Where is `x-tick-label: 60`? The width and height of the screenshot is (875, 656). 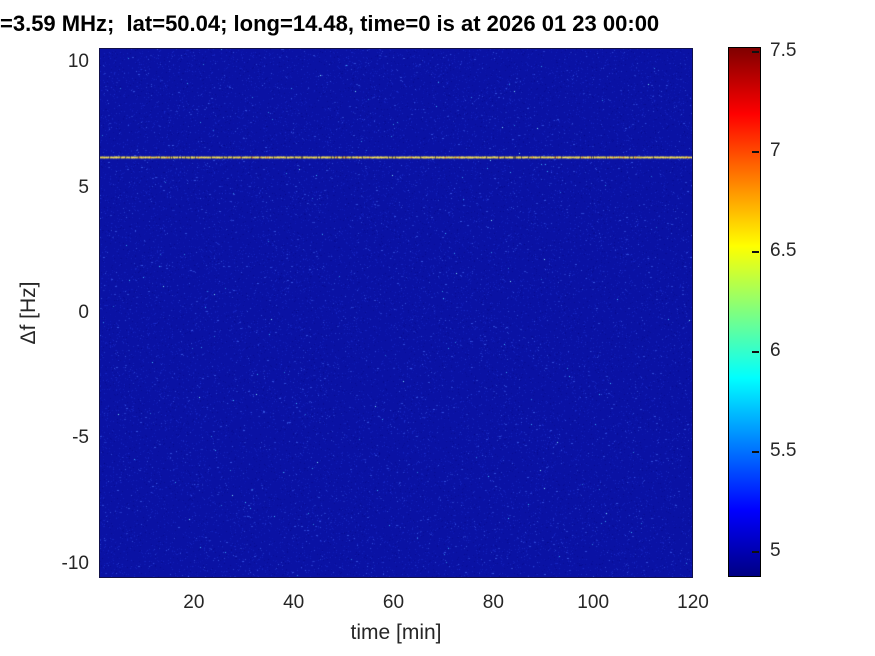 x-tick-label: 60 is located at coordinates (393, 602).